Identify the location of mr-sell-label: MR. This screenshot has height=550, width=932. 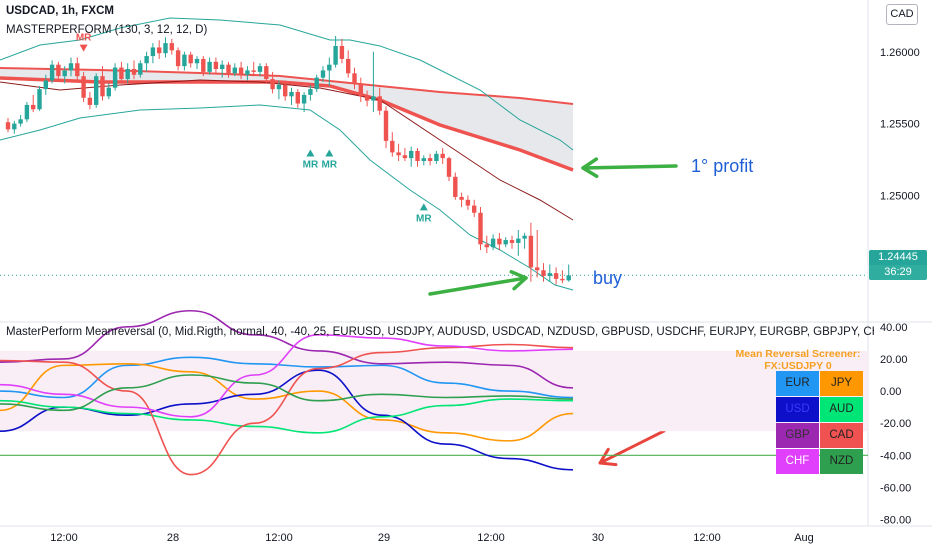
(84, 38).